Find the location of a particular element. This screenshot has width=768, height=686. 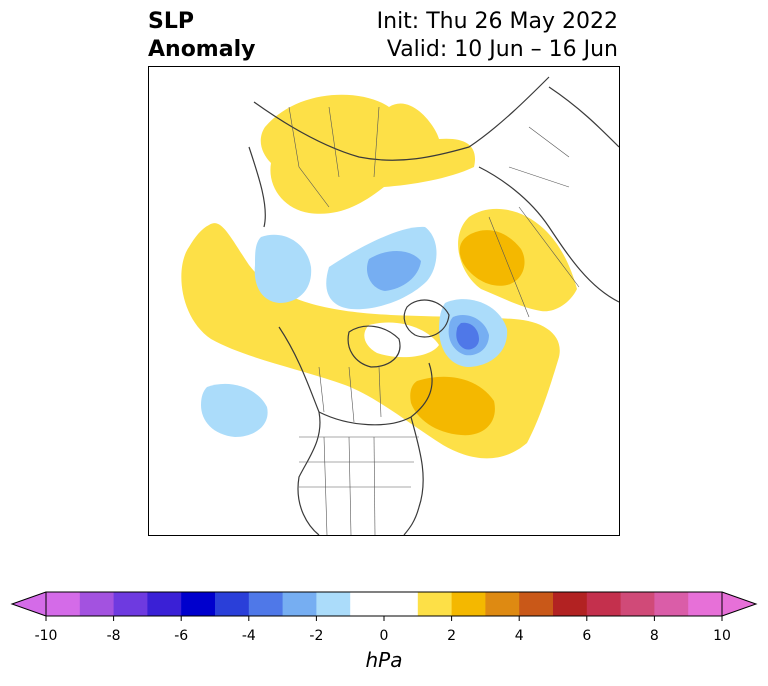

init-date: Init: Thu 26 May 2022 is located at coordinates (497, 21).